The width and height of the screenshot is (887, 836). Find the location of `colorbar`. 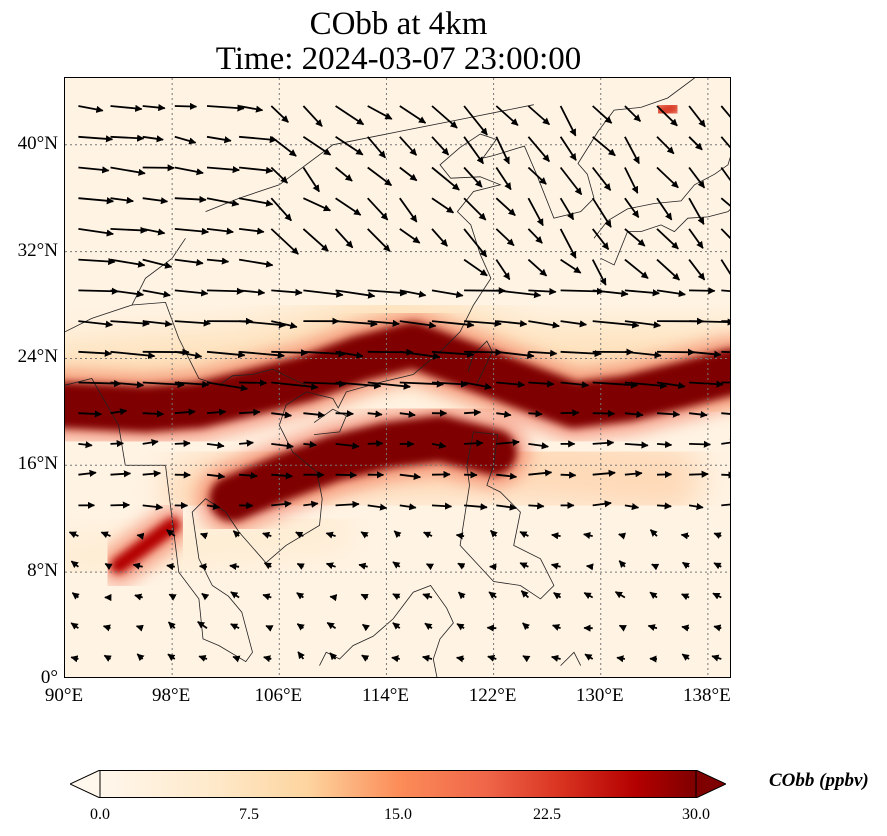

colorbar is located at coordinates (398, 784).